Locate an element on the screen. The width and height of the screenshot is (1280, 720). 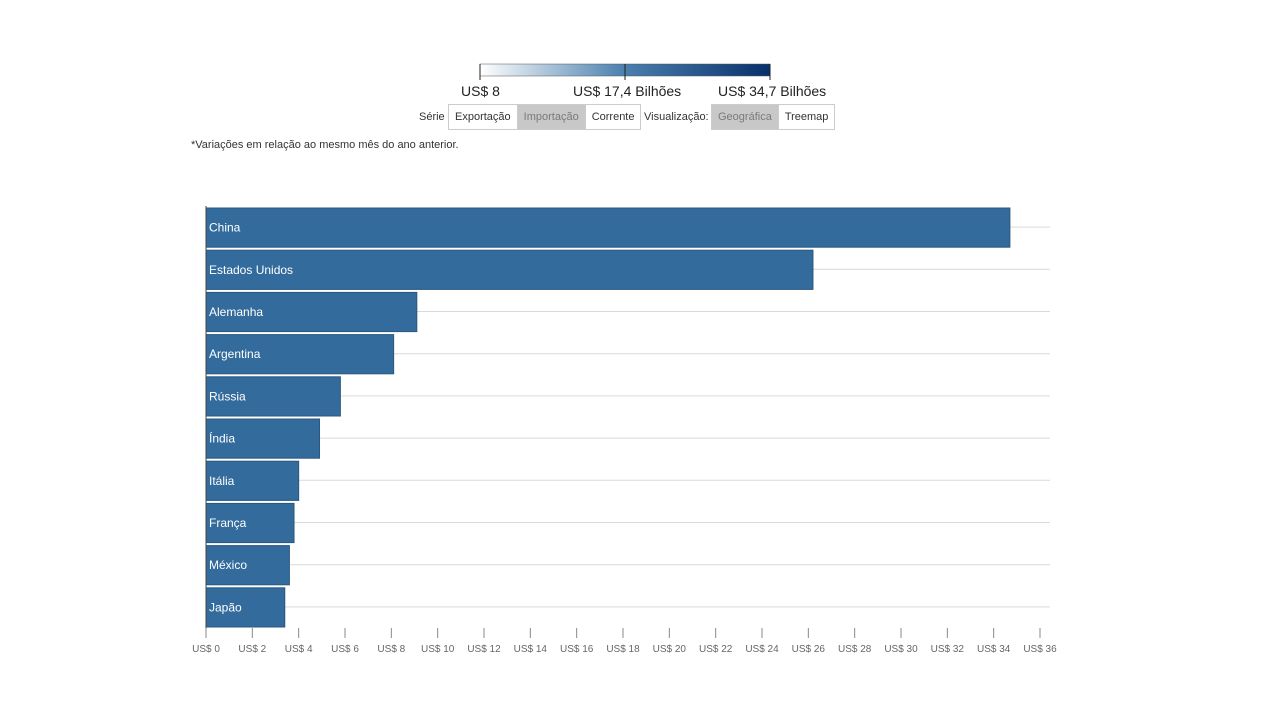
view-button-geografica: Geográfica is located at coordinates (745, 117).